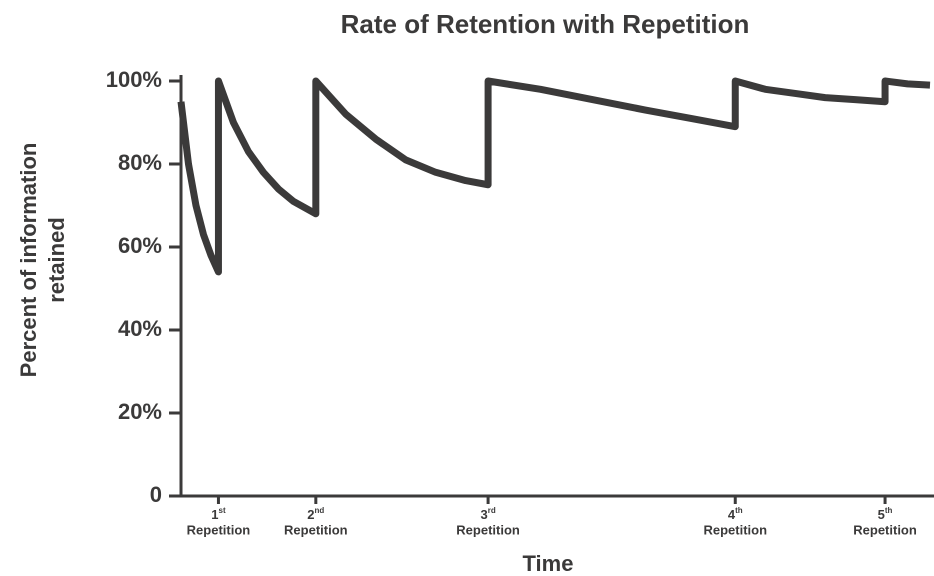 The width and height of the screenshot is (934, 576). Describe the element at coordinates (140, 162) in the screenshot. I see `y-tick-label: 80%` at that location.